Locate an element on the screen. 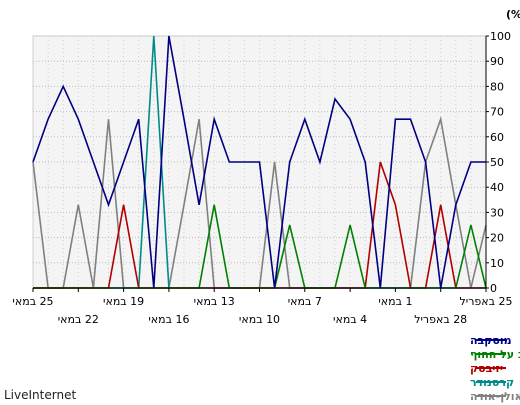 Image resolution: width=520 pixels, height=405 pixels. x-tick-label: 1 במאי is located at coordinates (395, 301).